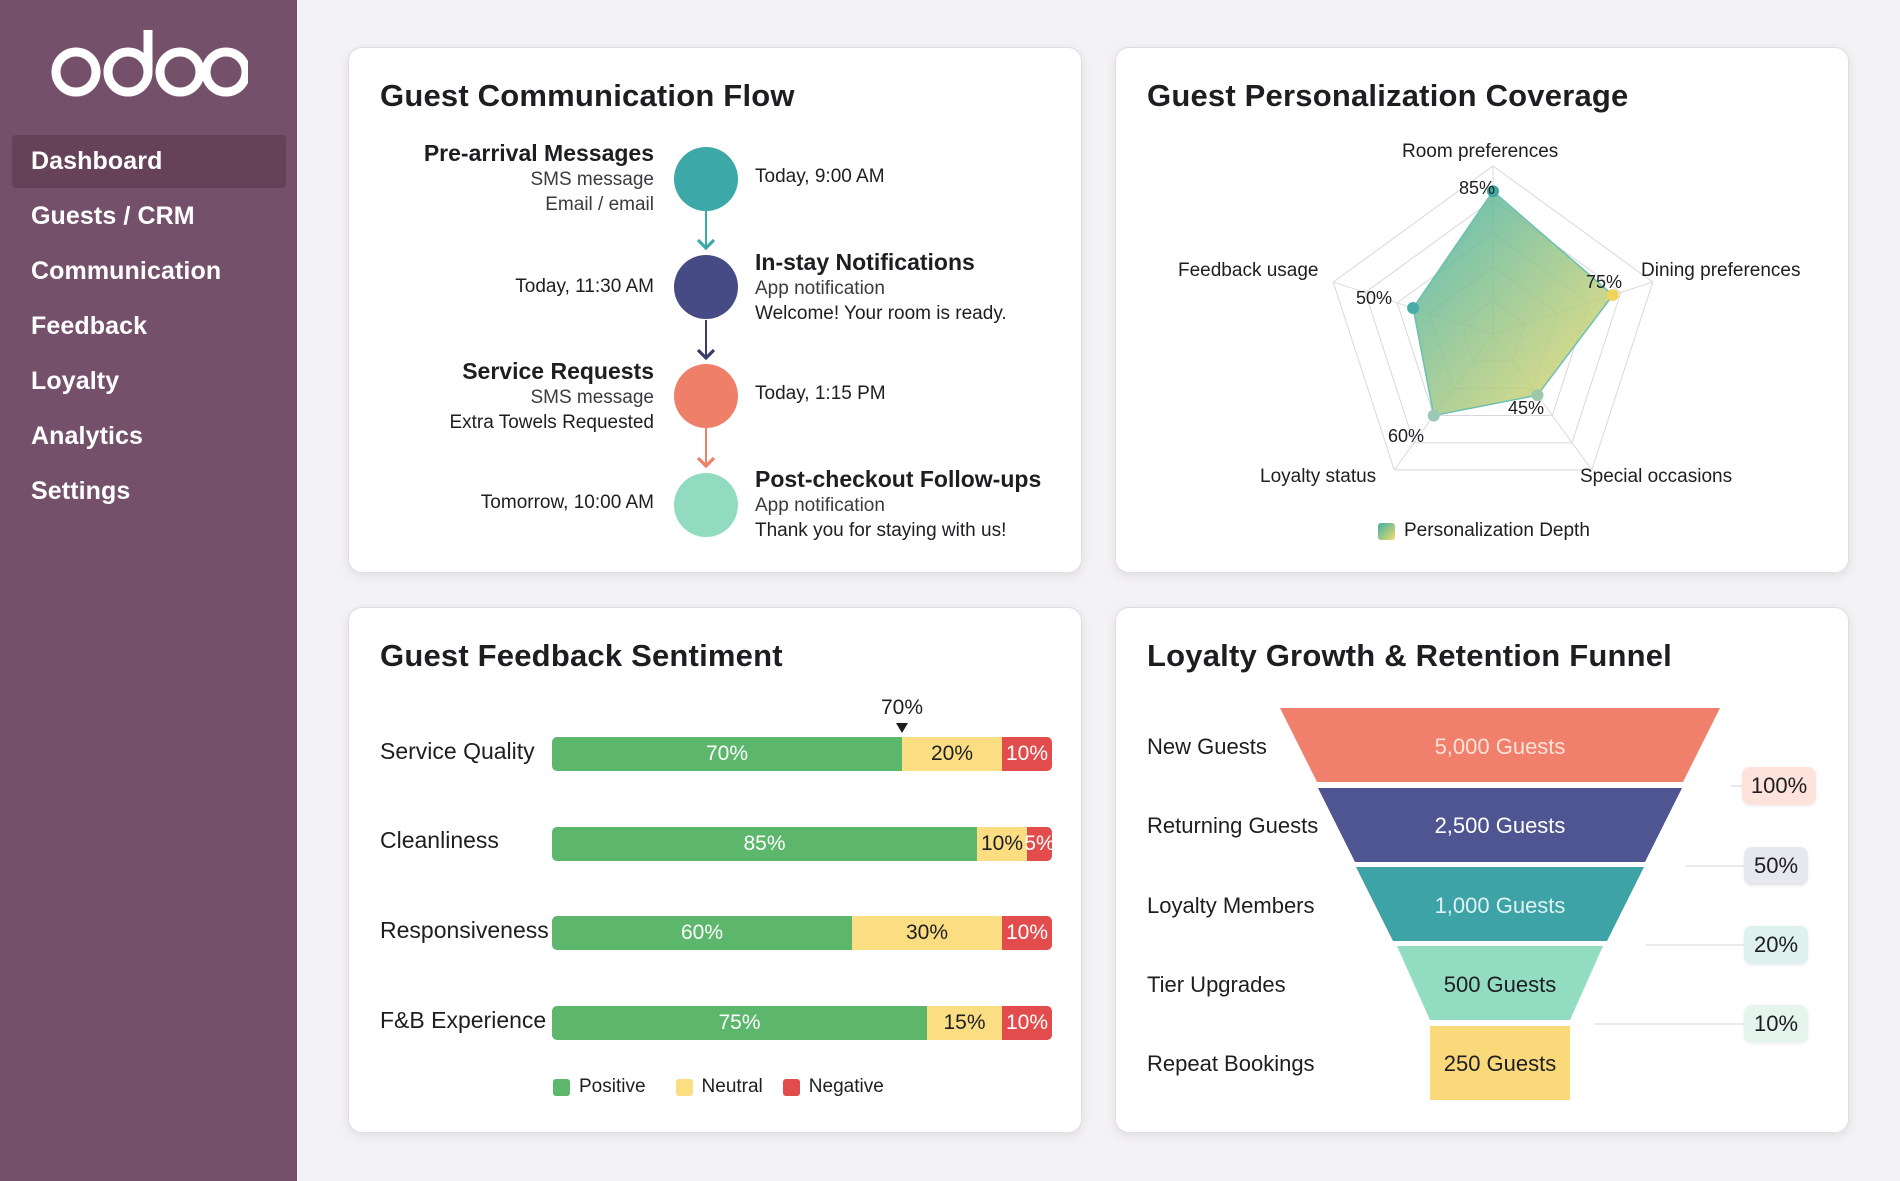  What do you see at coordinates (599, 204) in the screenshot?
I see `step-detail: Email / email` at bounding box center [599, 204].